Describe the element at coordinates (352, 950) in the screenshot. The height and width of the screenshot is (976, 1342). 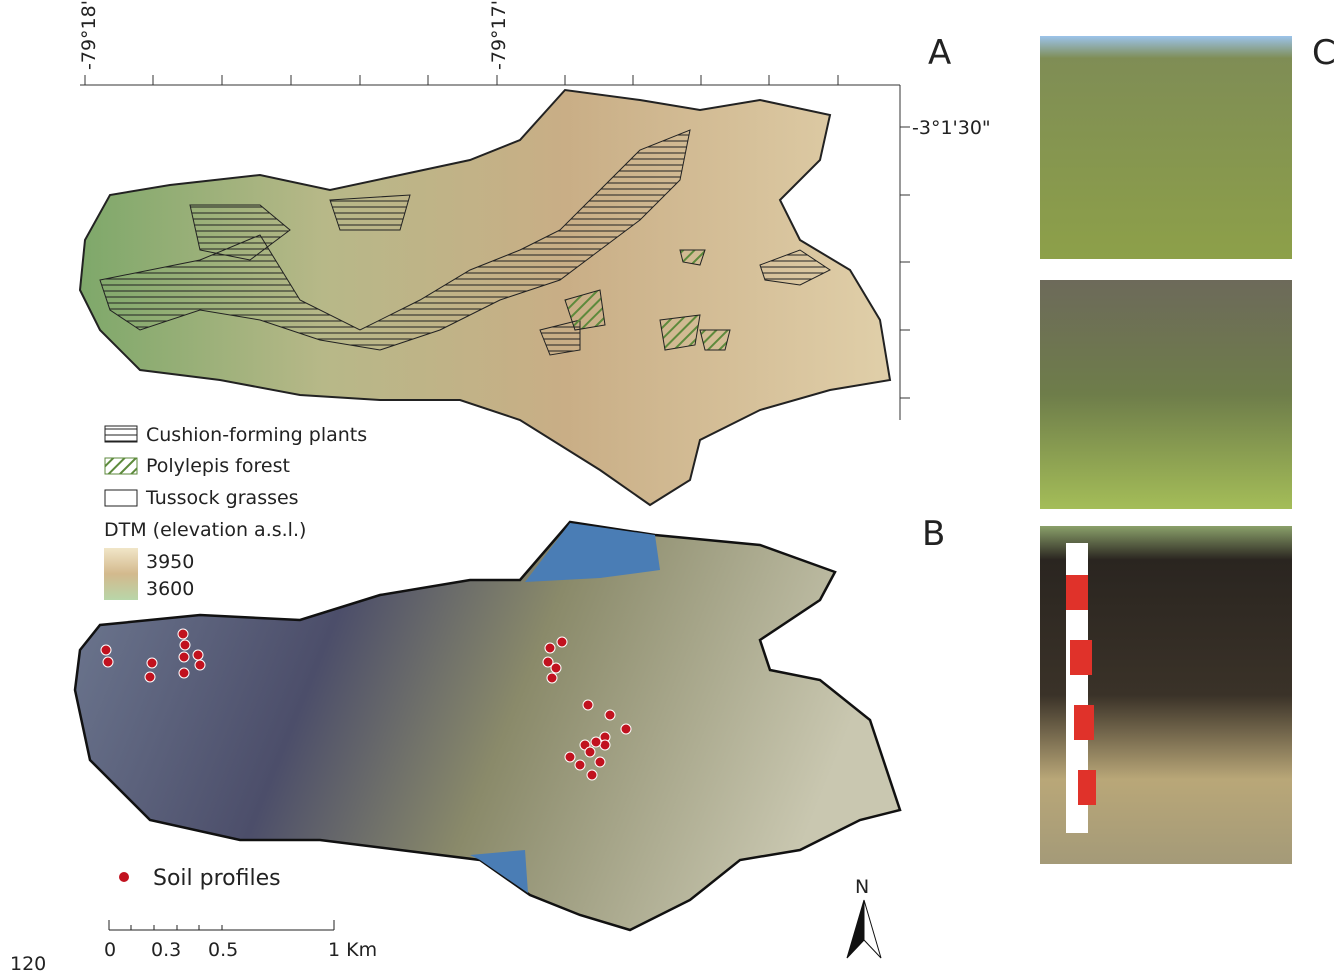
I see `scale-label: 1 Km` at that location.